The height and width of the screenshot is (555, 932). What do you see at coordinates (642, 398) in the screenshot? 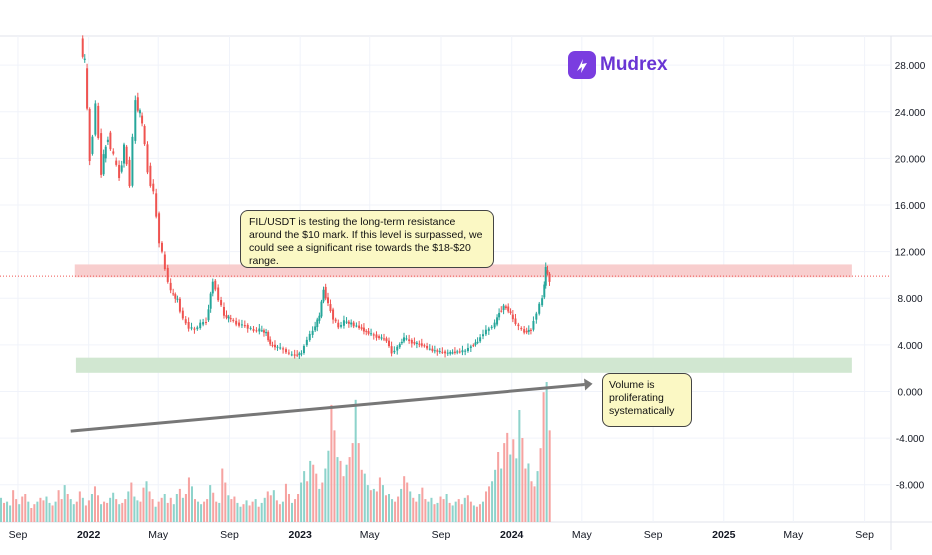
I see `volume-annotation-text: Volume is proliferating systematically` at bounding box center [642, 398].